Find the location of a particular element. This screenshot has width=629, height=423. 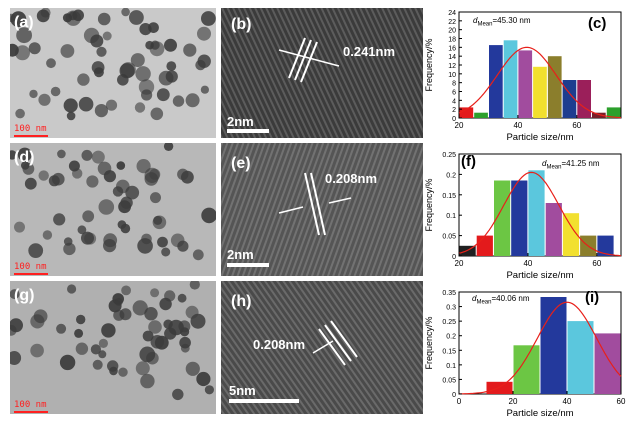

tem-particles-g is located at coordinates (113, 347).